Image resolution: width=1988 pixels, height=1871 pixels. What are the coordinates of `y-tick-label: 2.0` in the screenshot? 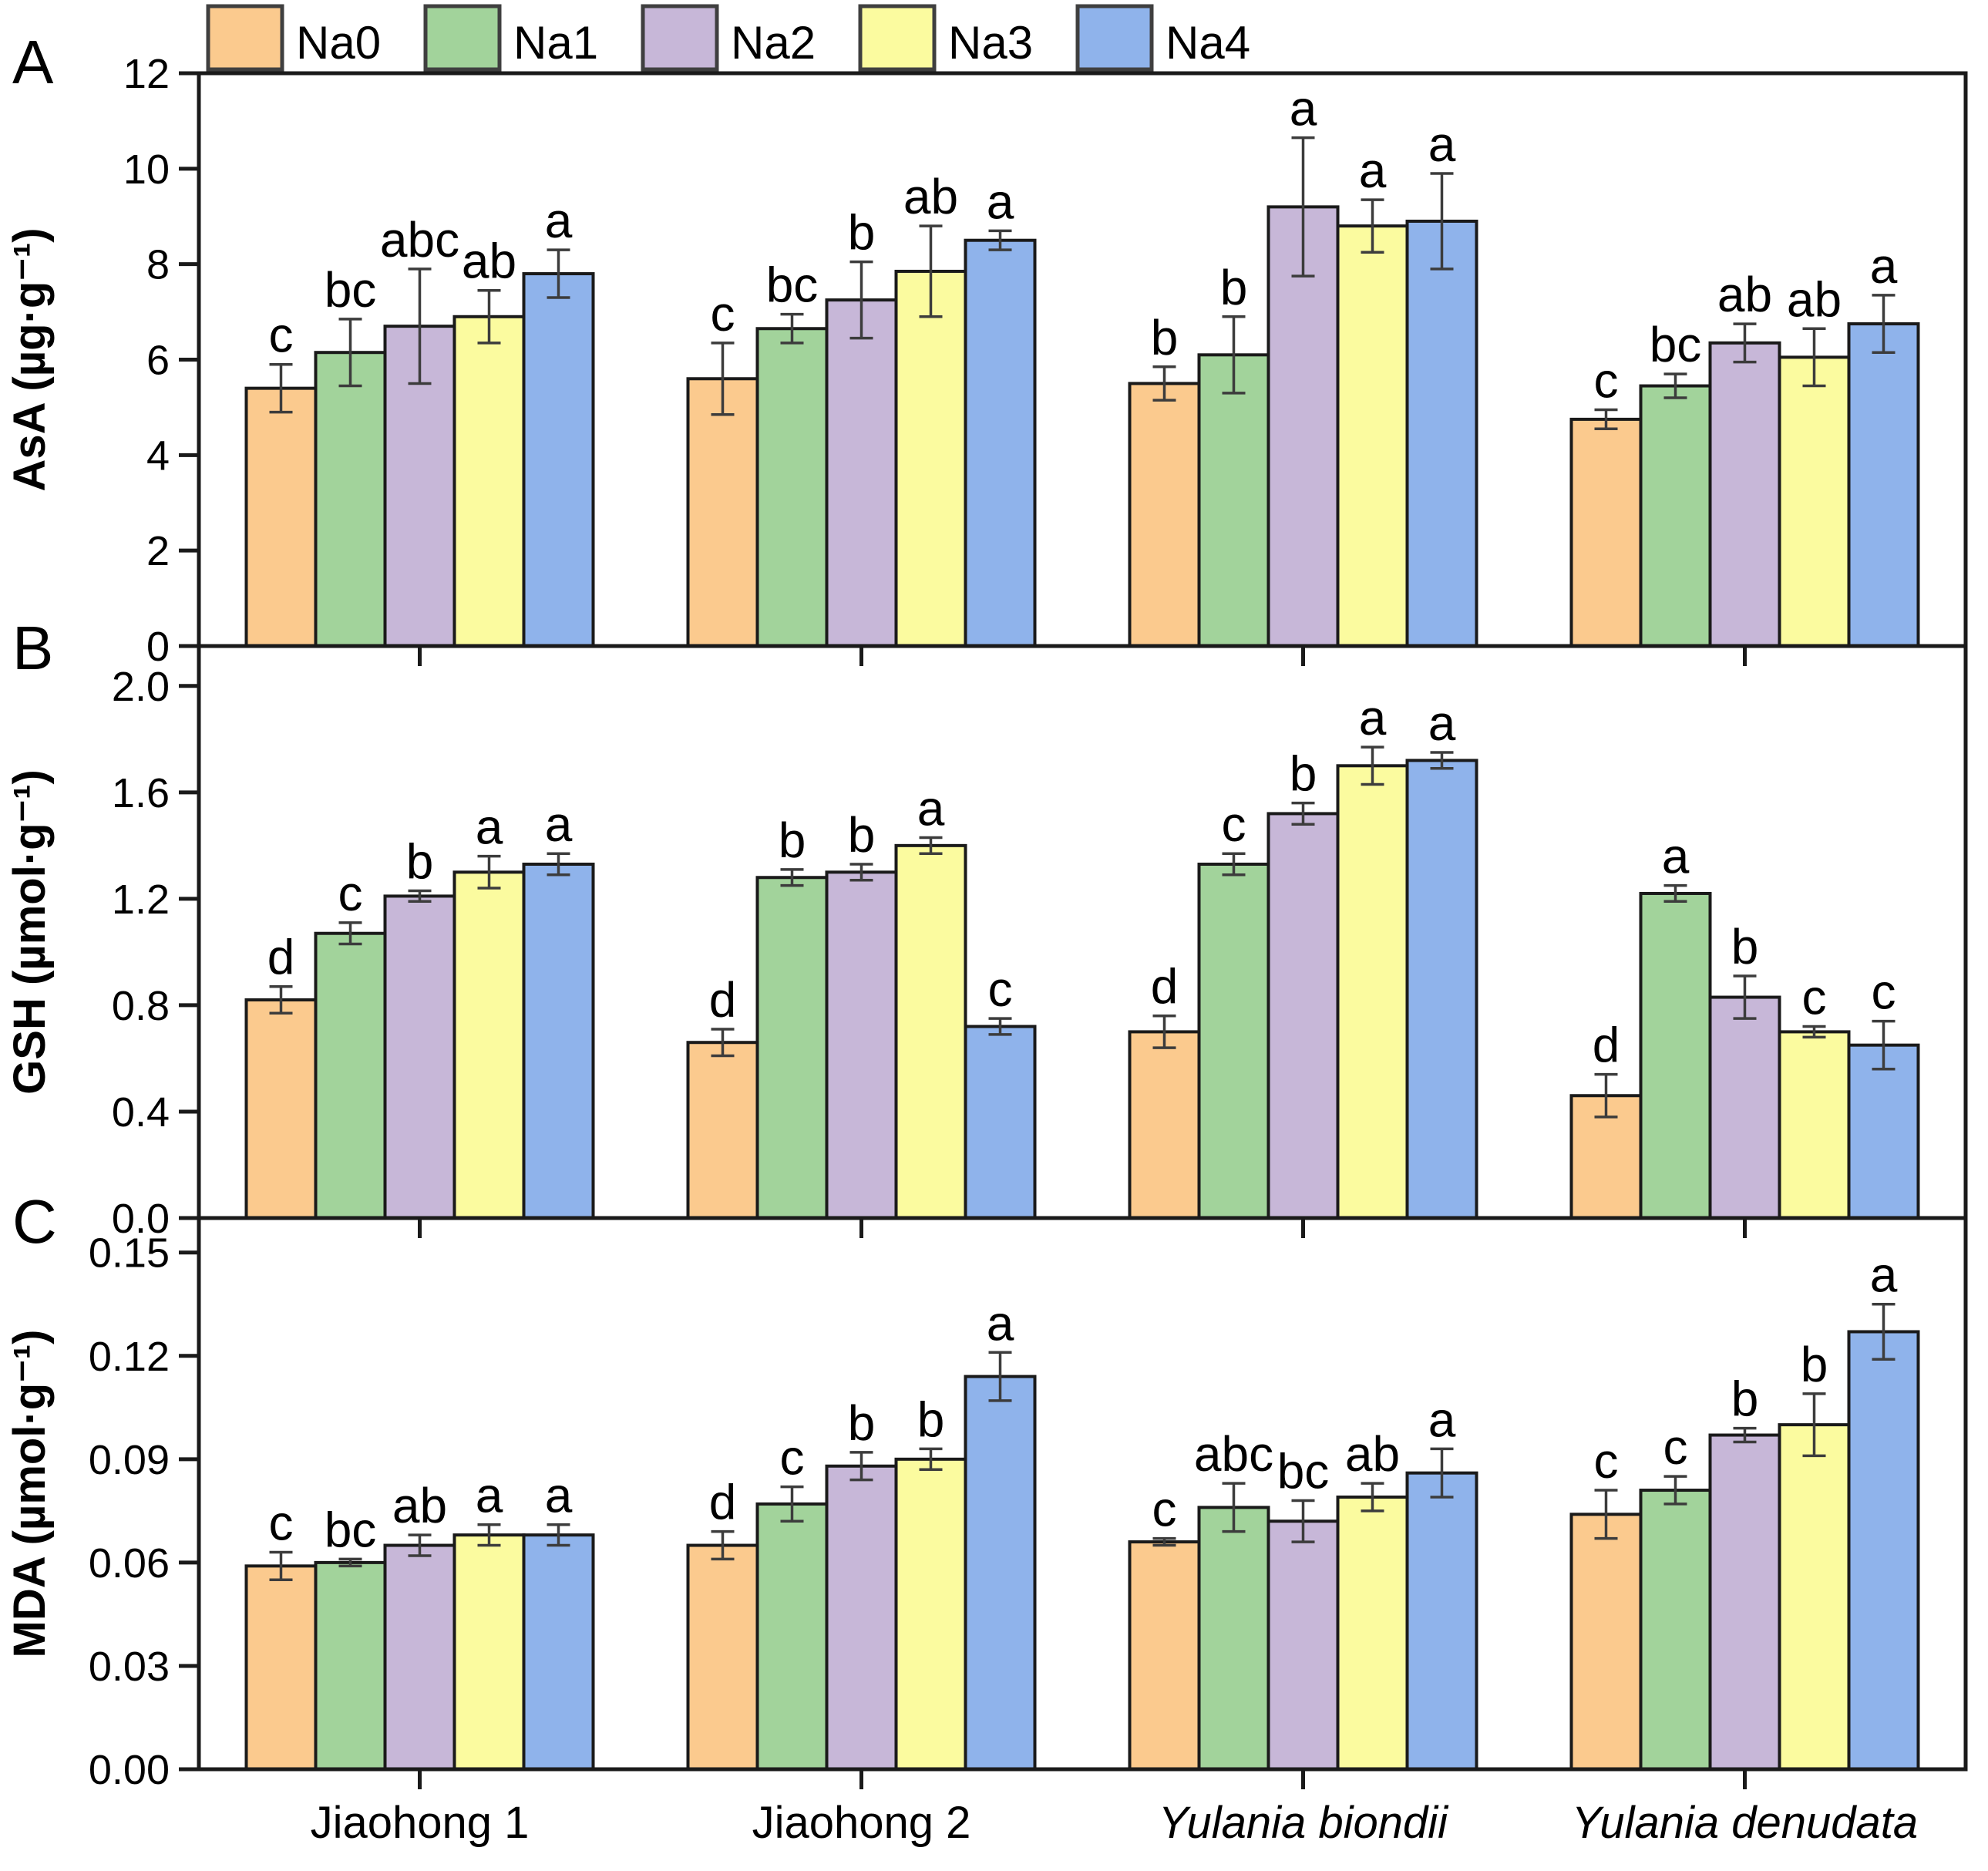 It's located at (141, 687).